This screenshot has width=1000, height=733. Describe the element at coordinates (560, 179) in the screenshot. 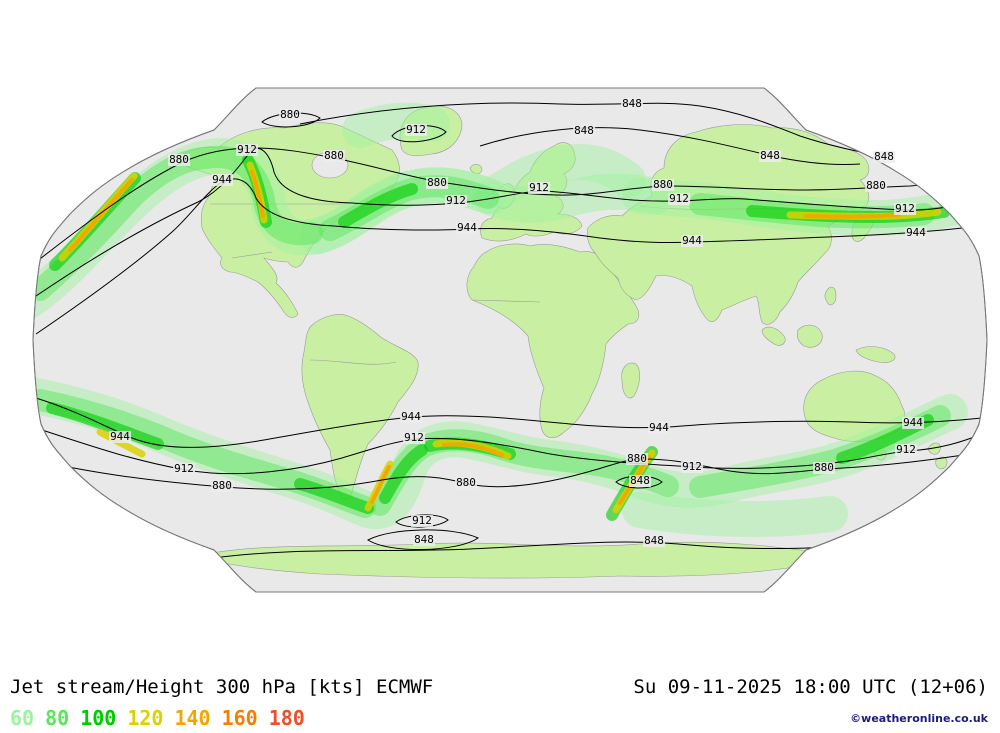

I see `jet-band-scandinavia` at that location.